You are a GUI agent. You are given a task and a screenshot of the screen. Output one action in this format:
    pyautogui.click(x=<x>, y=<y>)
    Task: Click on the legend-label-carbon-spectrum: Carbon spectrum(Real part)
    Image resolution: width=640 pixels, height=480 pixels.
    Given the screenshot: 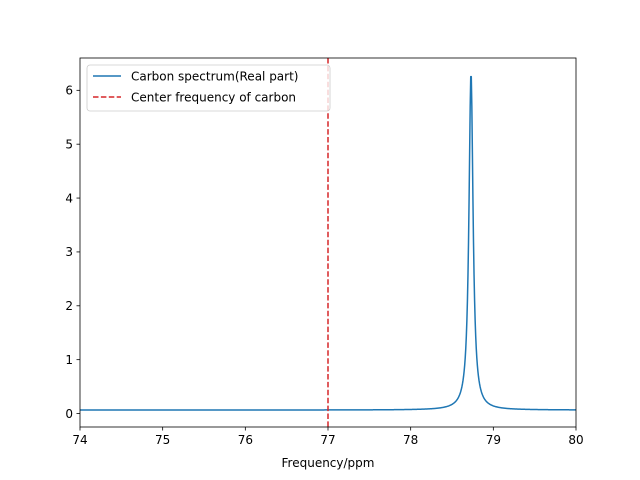 What is the action you would take?
    pyautogui.click(x=214, y=76)
    